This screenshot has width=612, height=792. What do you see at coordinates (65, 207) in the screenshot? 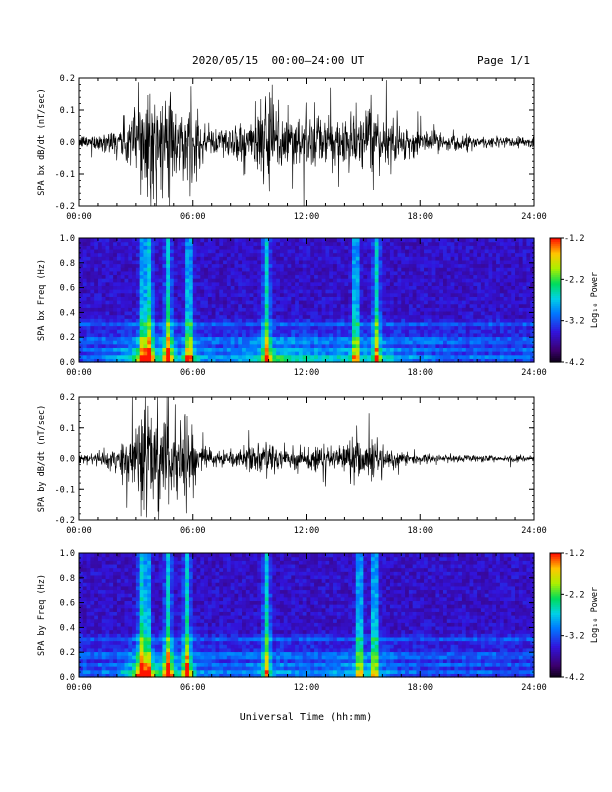
I see `y-tick-label: -0.2` at bounding box center [65, 207].